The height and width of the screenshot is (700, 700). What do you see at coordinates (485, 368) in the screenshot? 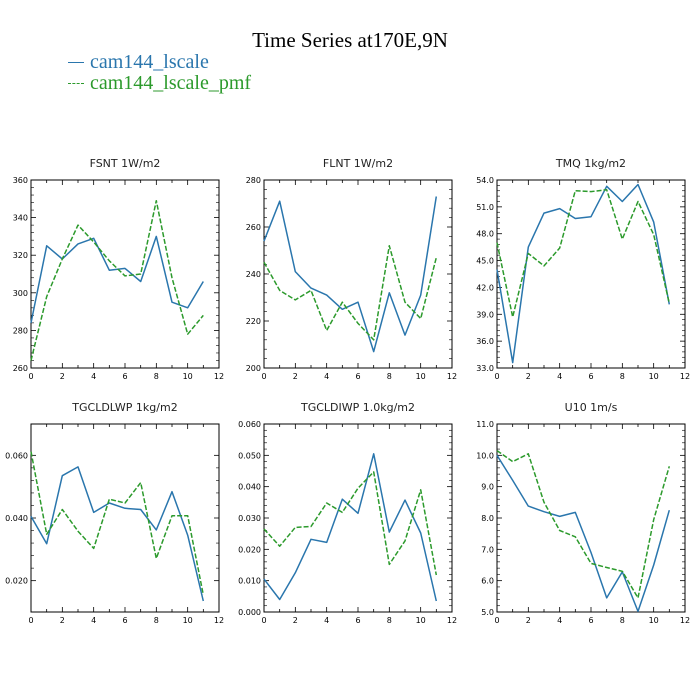
I see `y-tick-label: 33.0` at bounding box center [485, 368].